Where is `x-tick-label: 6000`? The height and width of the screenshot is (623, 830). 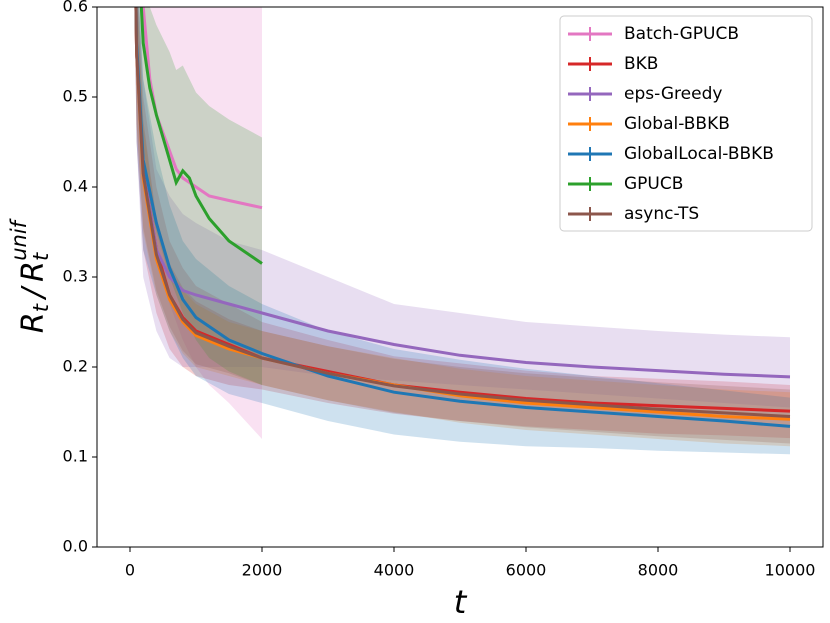
x-tick-label: 6000 is located at coordinates (526, 570).